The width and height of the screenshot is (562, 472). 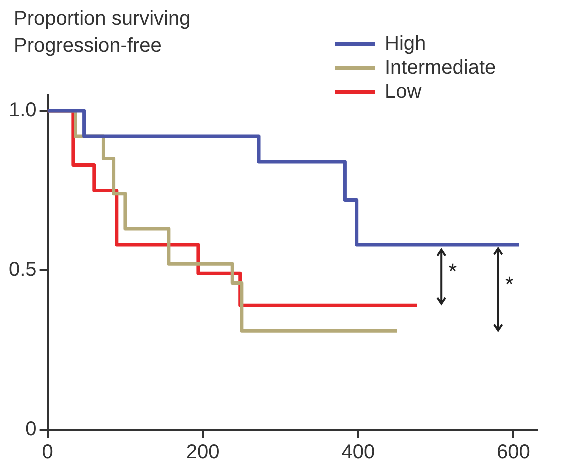 I want to click on x-tick-label: 0, so click(x=48, y=453).